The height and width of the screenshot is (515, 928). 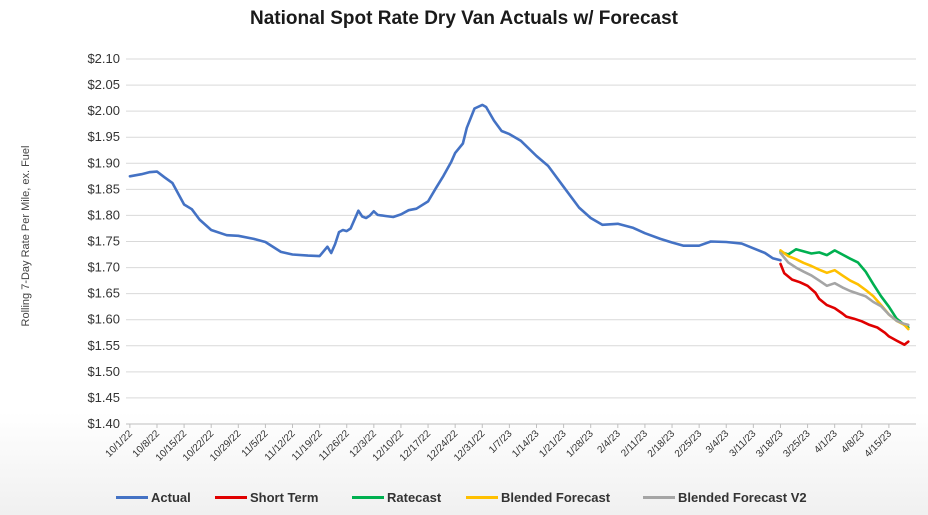 I want to click on x-tick-label: 1/14/23, so click(x=526, y=444).